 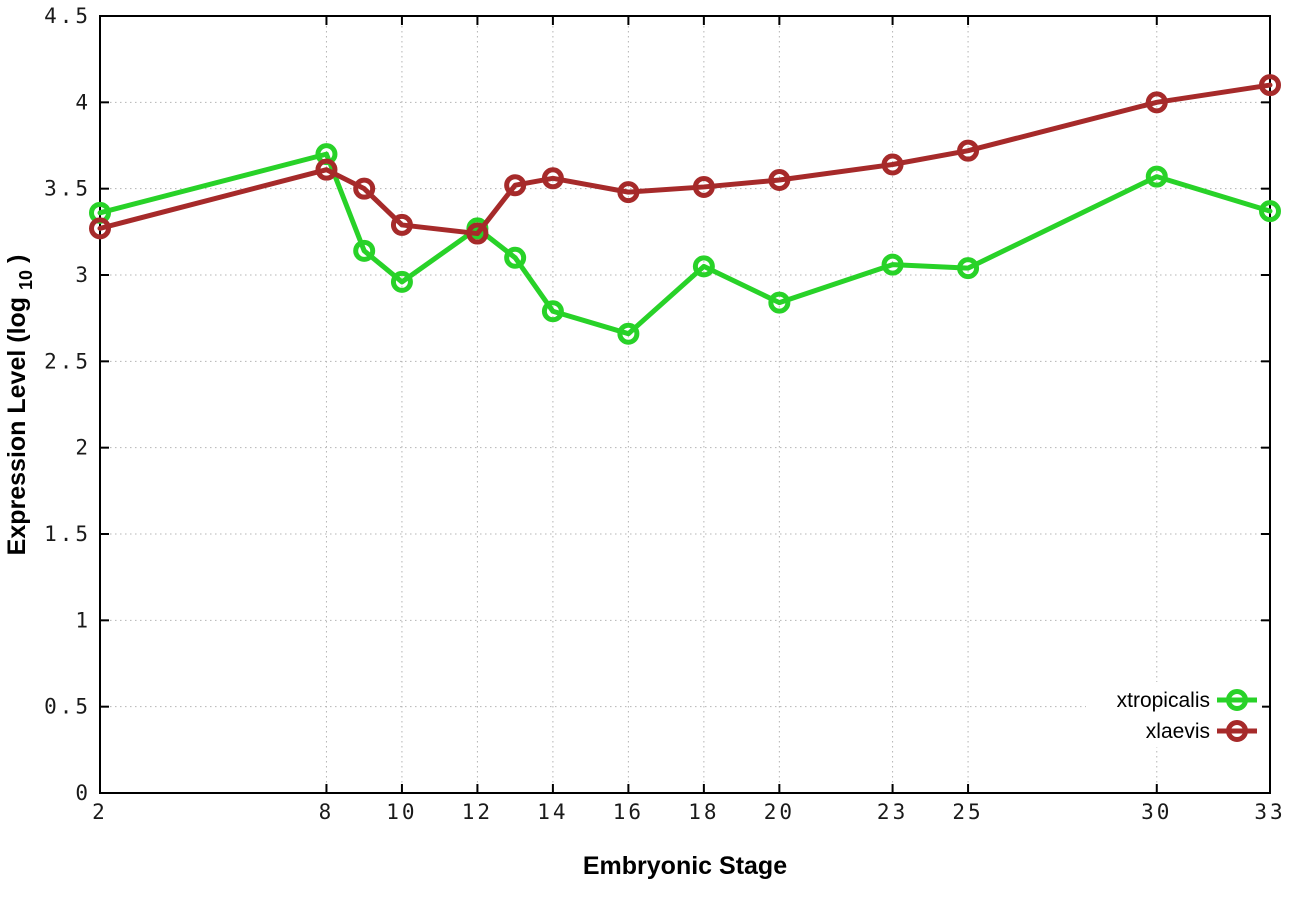 I want to click on x-tick-label: 25, so click(x=967, y=812).